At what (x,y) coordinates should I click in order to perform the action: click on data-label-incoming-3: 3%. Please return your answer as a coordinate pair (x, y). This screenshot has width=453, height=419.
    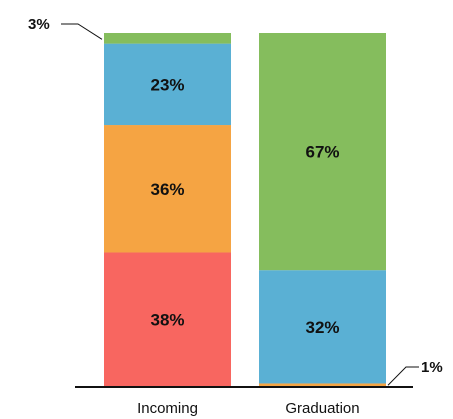
    Looking at the image, I should click on (39, 24).